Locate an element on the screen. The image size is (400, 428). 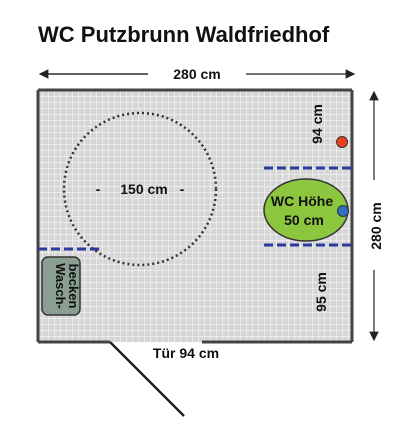
toilet-height-line1: WC Höhe is located at coordinates (302, 201).